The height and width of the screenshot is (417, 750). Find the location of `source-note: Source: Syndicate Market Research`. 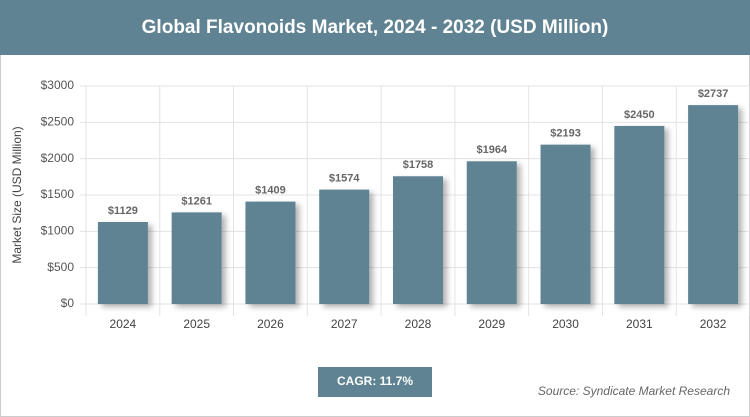

source-note: Source: Syndicate Market Research is located at coordinates (634, 391).